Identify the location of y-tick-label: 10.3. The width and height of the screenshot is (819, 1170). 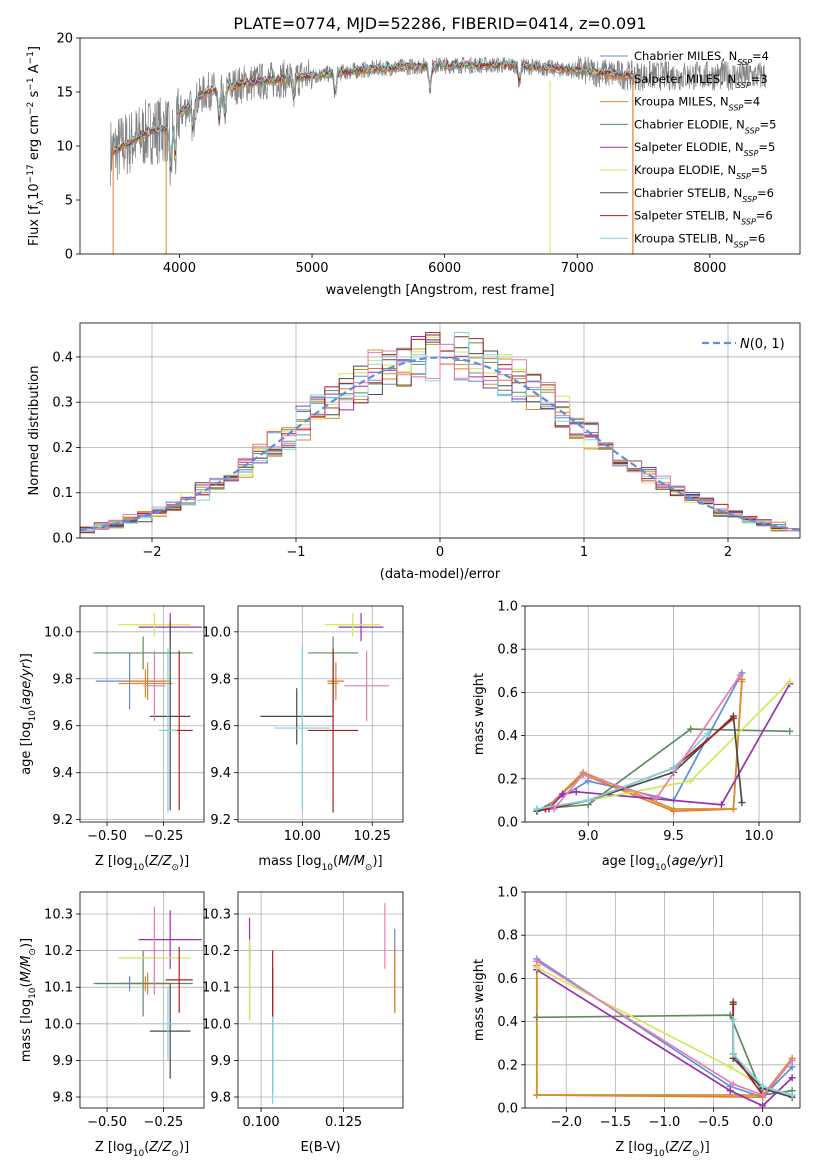
(58, 914).